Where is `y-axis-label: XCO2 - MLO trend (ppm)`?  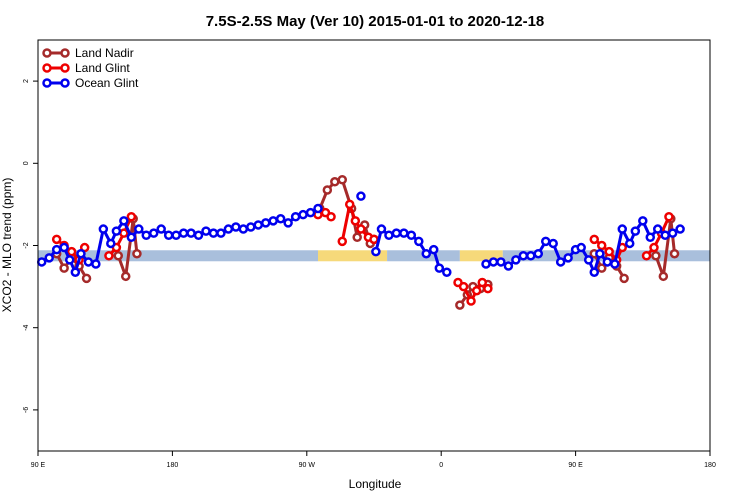 y-axis-label: XCO2 - MLO trend (ppm) is located at coordinates (7, 245).